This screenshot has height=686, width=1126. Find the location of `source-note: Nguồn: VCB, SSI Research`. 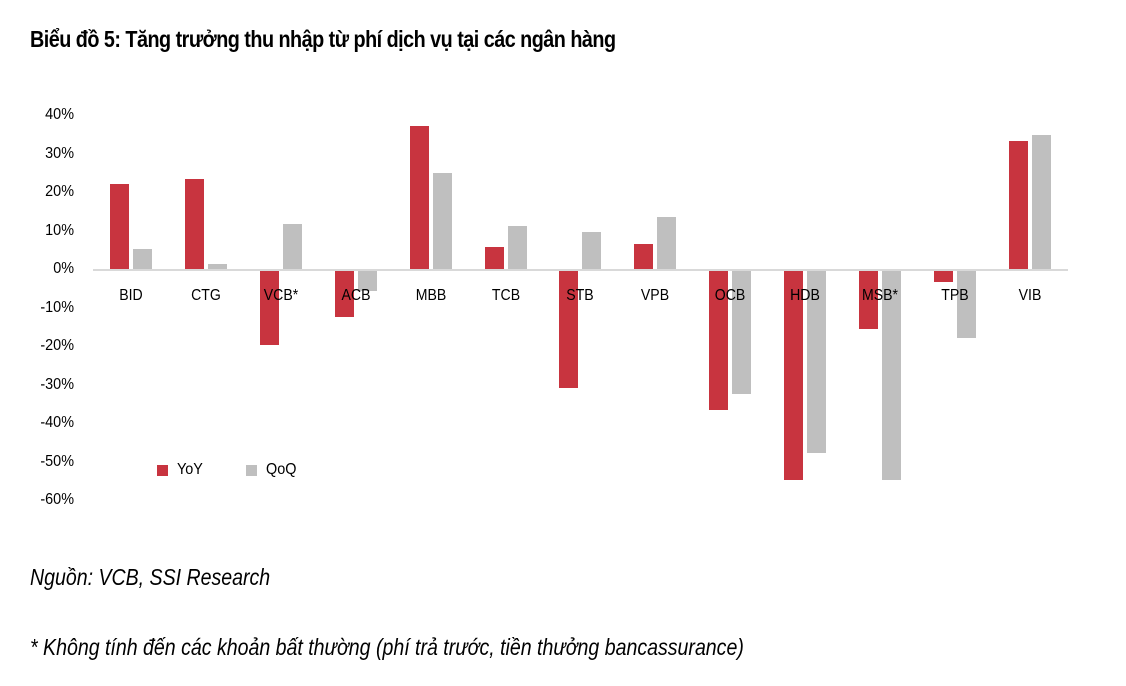

source-note: Nguồn: VCB, SSI Research is located at coordinates (150, 577).